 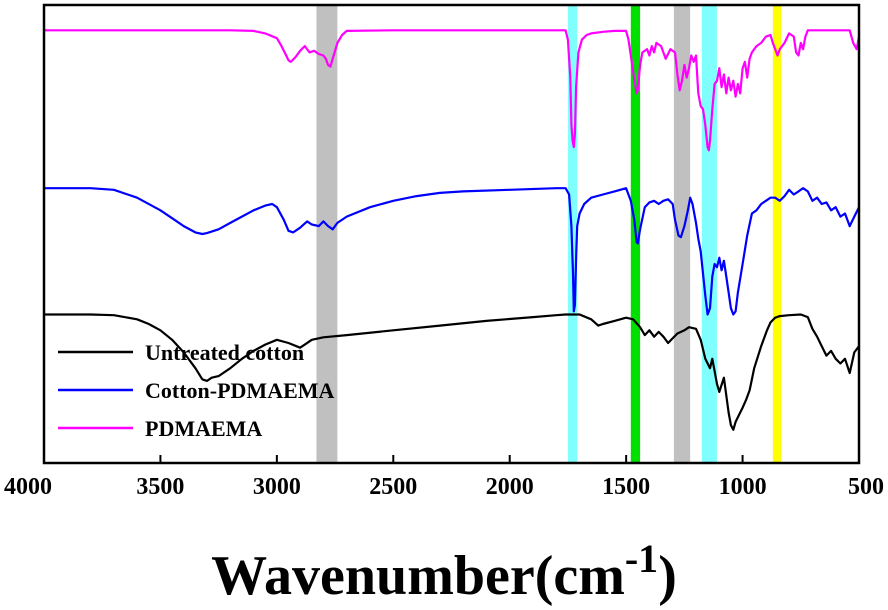 I want to click on x-axis: 4000 3500 3000 2500 2000 1500 1000 500, so click(x=444, y=477).